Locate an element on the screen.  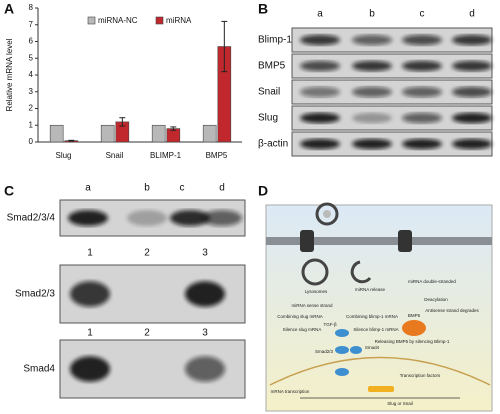
x-tick-label: Slug is located at coordinates (63, 155).